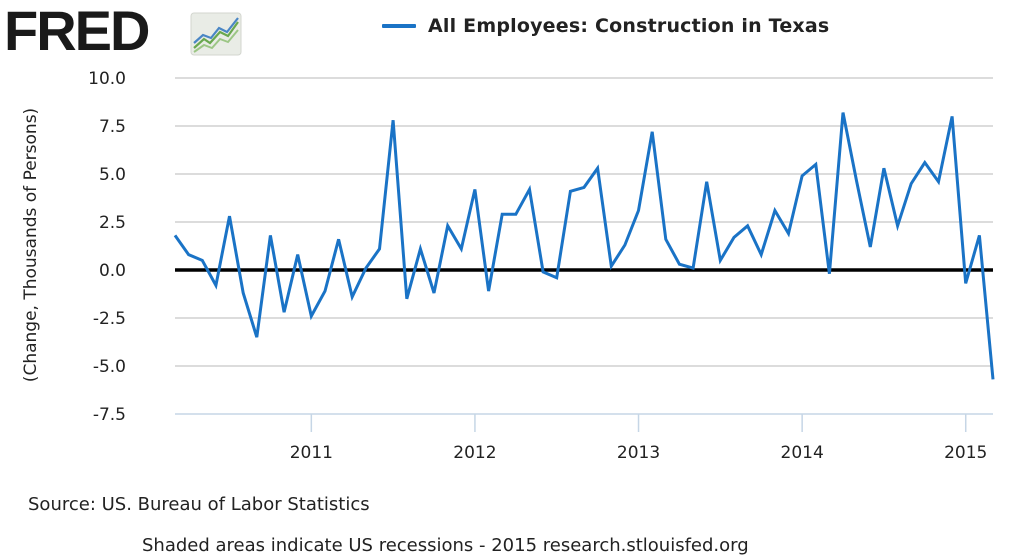  What do you see at coordinates (112, 223) in the screenshot?
I see `y-tick-label: 2.5` at bounding box center [112, 223].